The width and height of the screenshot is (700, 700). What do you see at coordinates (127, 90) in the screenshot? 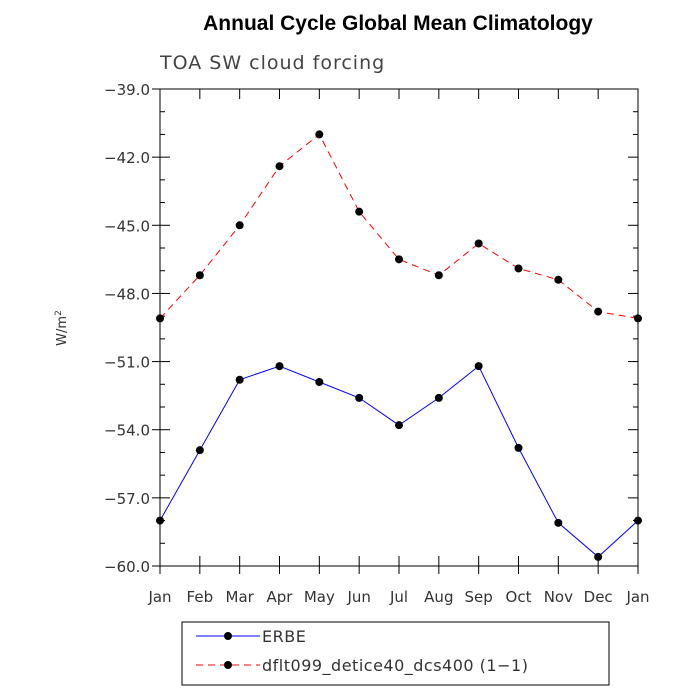
I see `y-tick-label: −39.0` at bounding box center [127, 90].